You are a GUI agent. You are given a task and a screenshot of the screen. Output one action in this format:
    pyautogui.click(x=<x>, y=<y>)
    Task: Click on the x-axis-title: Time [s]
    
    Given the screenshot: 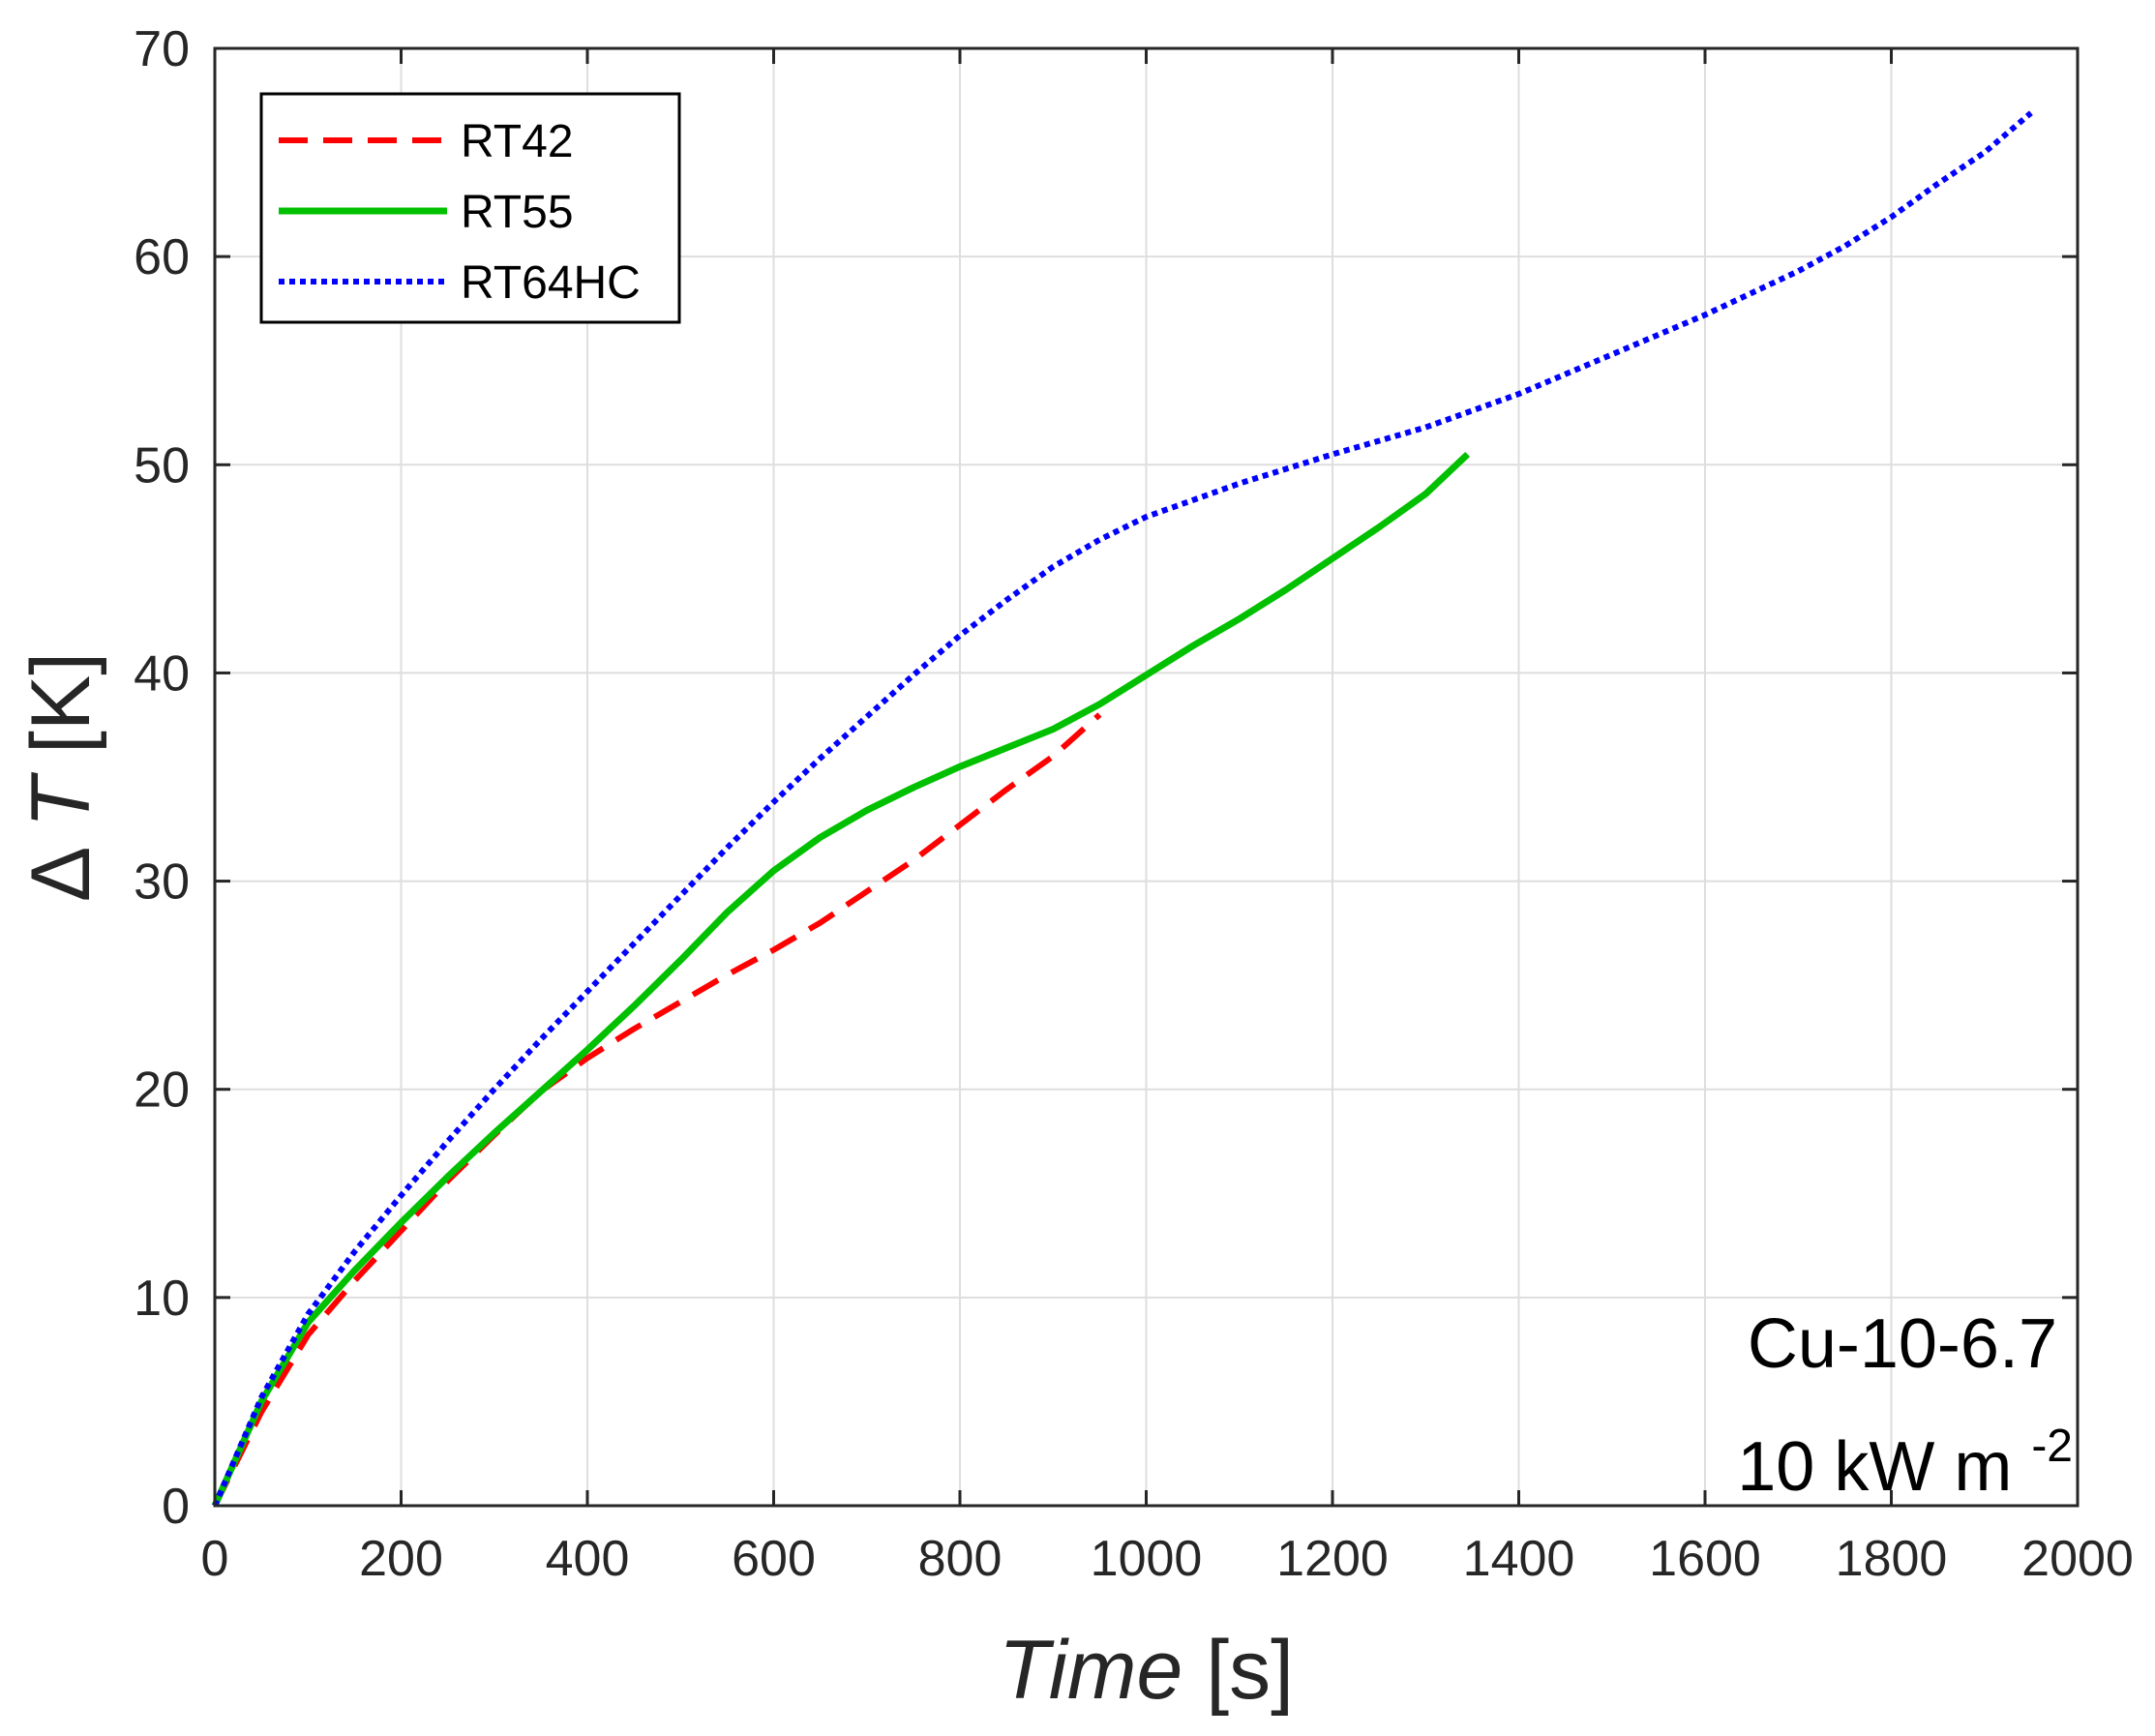 What is the action you would take?
    pyautogui.click(x=1146, y=1670)
    